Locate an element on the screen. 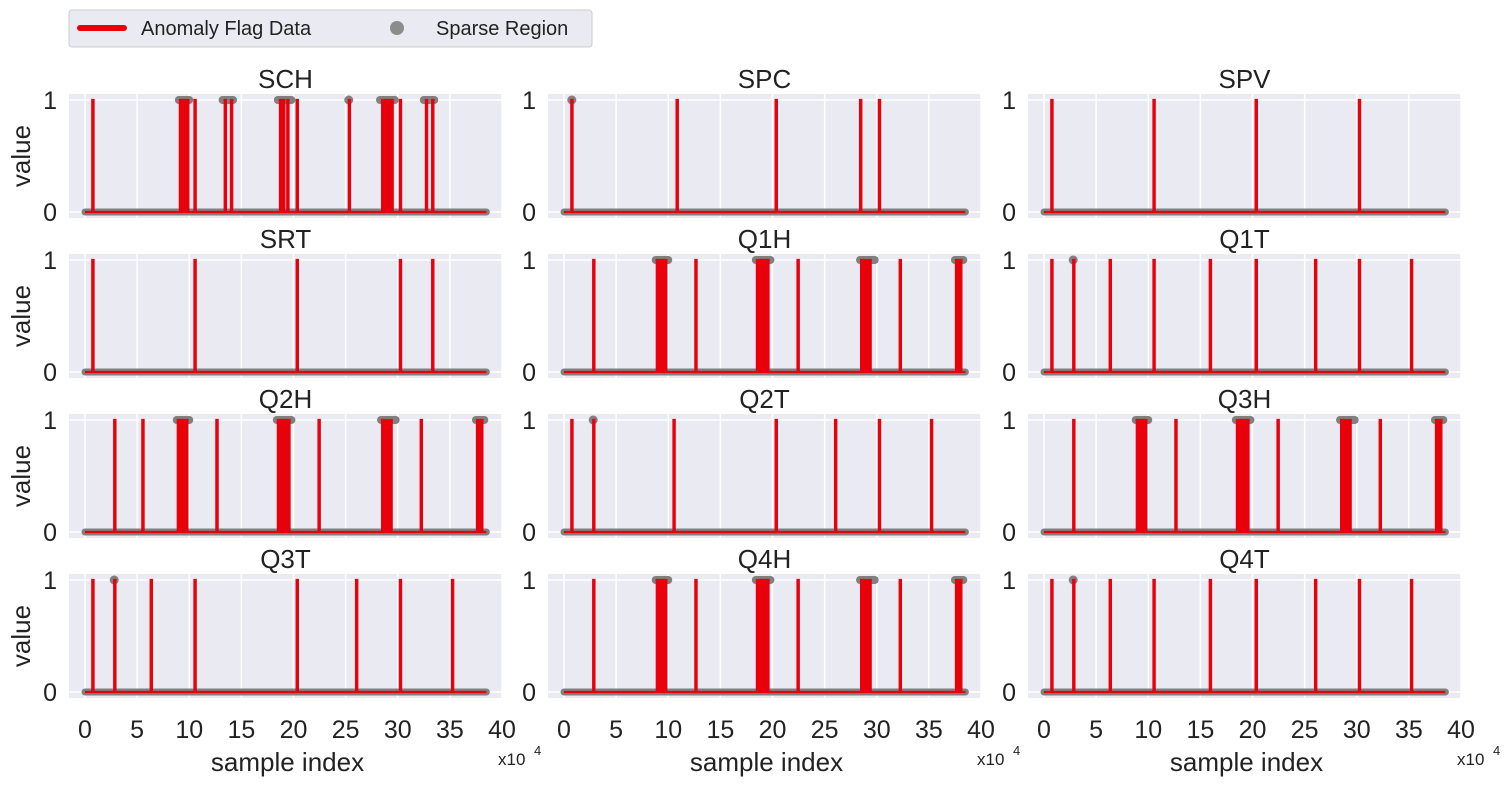 The height and width of the screenshot is (787, 1510). subplot-q3h: Q3H 0 1 is located at coordinates (1232, 465).